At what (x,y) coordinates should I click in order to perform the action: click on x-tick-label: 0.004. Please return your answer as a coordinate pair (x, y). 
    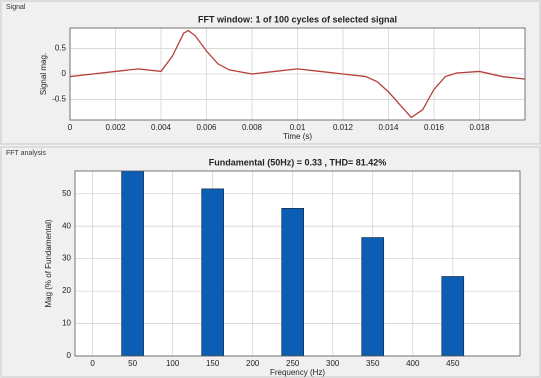
    Looking at the image, I should click on (161, 127).